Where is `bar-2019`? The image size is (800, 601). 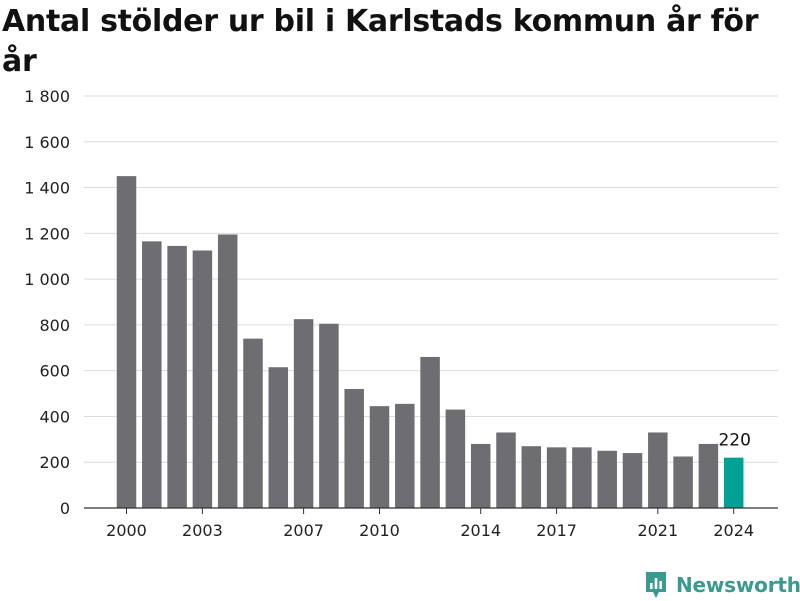 bar-2019 is located at coordinates (607, 479).